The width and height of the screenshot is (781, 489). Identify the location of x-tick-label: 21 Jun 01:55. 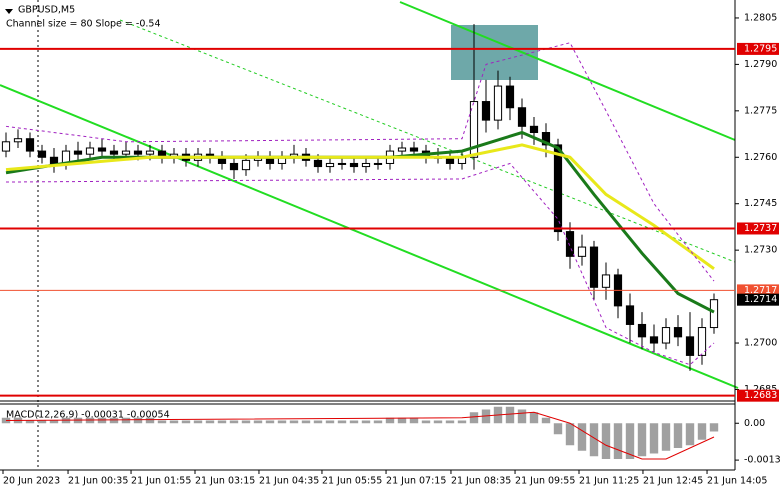
(161, 481).